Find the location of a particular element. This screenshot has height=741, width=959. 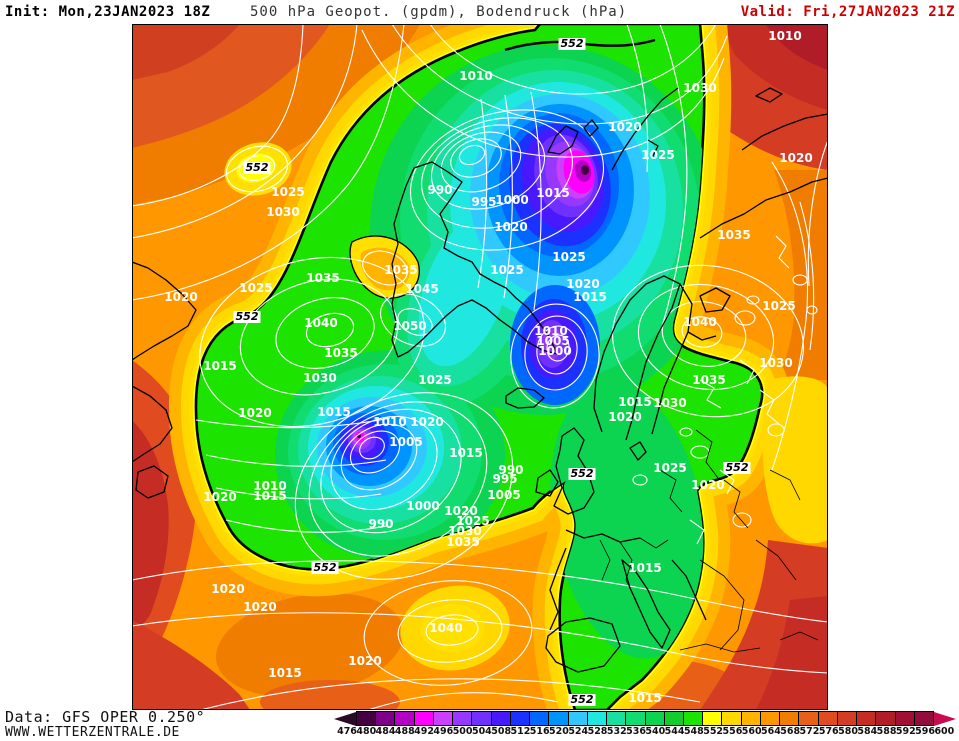

colorbar-tick: 548 is located at coordinates (693, 731).